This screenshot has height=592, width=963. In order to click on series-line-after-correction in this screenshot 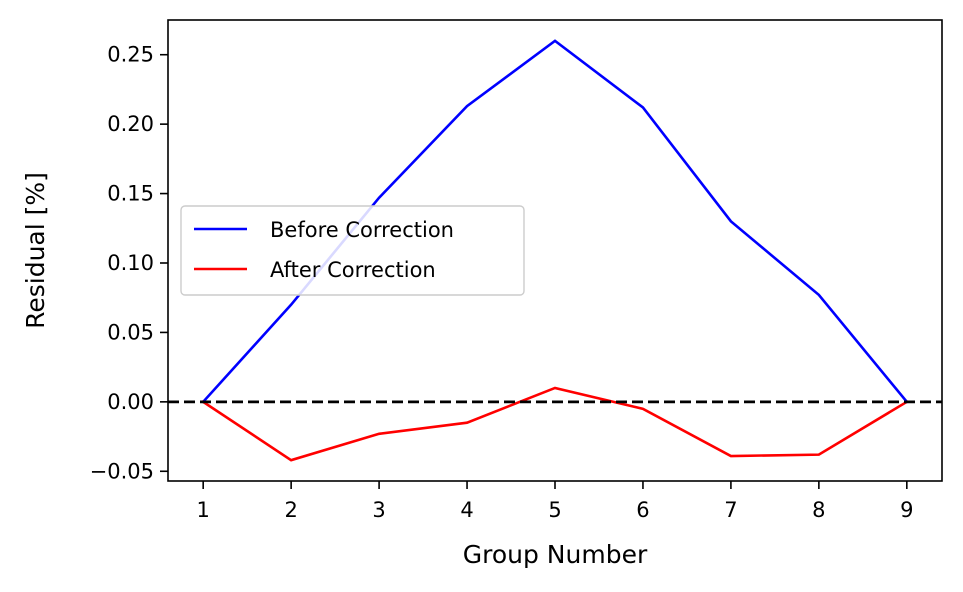, I will do `click(555, 424)`.